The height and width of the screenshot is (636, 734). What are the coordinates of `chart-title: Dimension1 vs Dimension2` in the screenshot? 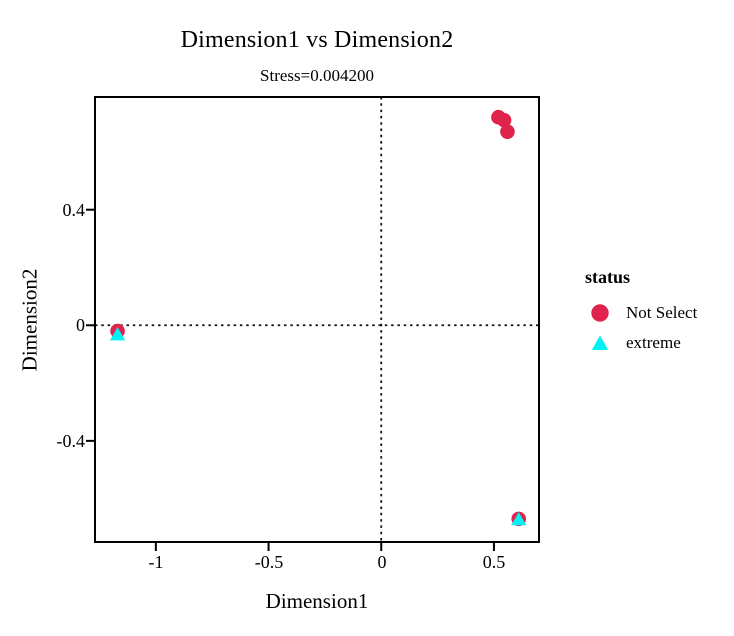 It's located at (317, 40).